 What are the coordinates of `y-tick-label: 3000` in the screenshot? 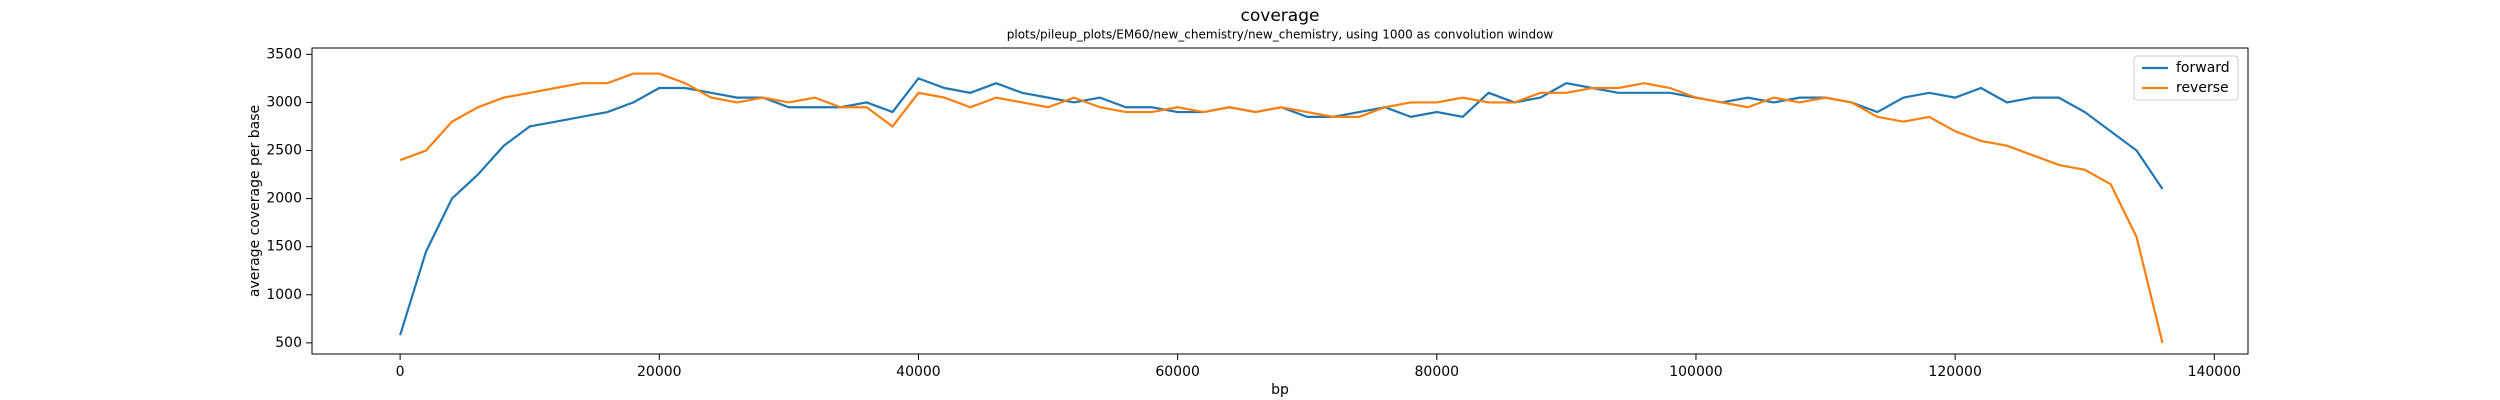 It's located at (284, 102).